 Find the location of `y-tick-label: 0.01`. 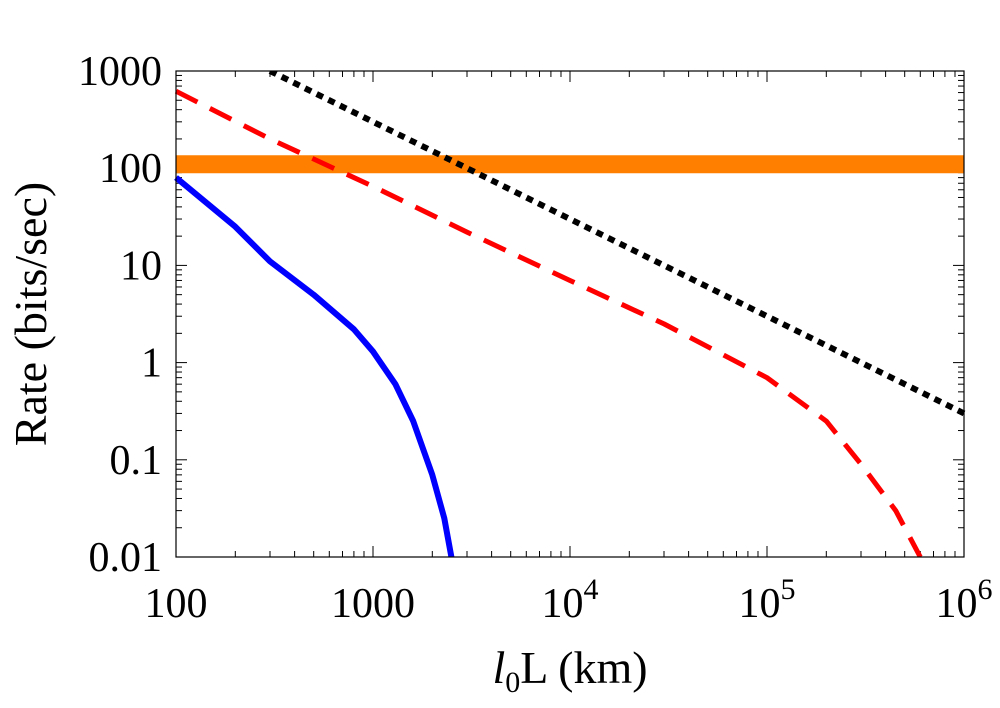

y-tick-label: 0.01 is located at coordinates (126, 558).